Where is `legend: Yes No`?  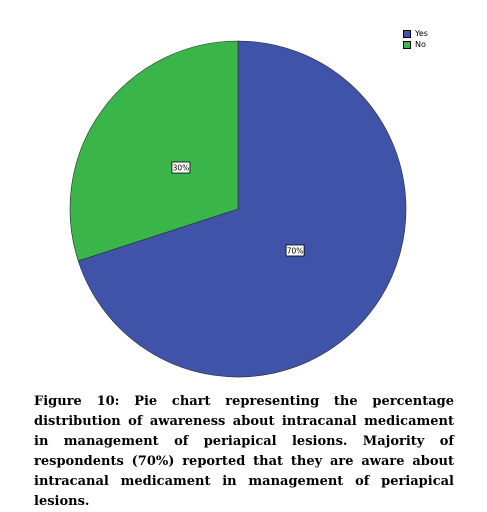
legend: Yes No is located at coordinates (415, 40).